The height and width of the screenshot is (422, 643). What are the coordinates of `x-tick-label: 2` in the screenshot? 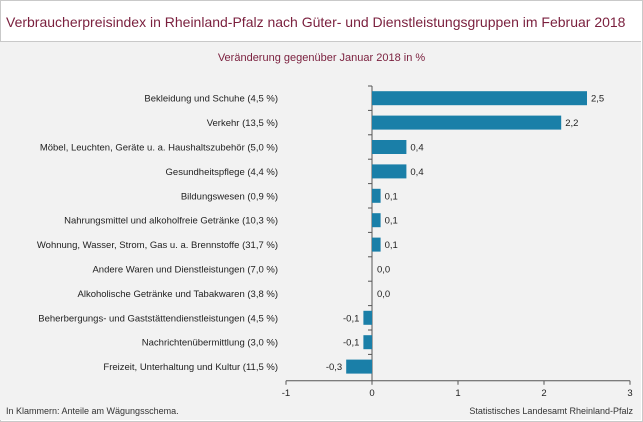 It's located at (543, 393).